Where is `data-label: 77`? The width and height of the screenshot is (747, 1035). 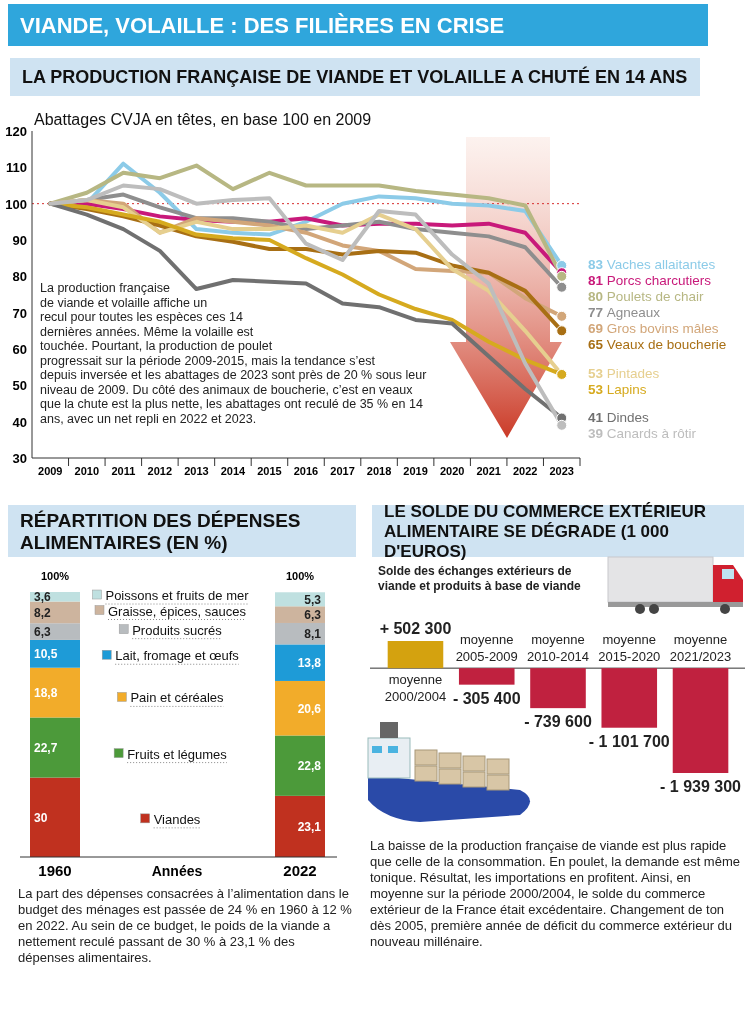 data-label: 77 is located at coordinates (597, 313).